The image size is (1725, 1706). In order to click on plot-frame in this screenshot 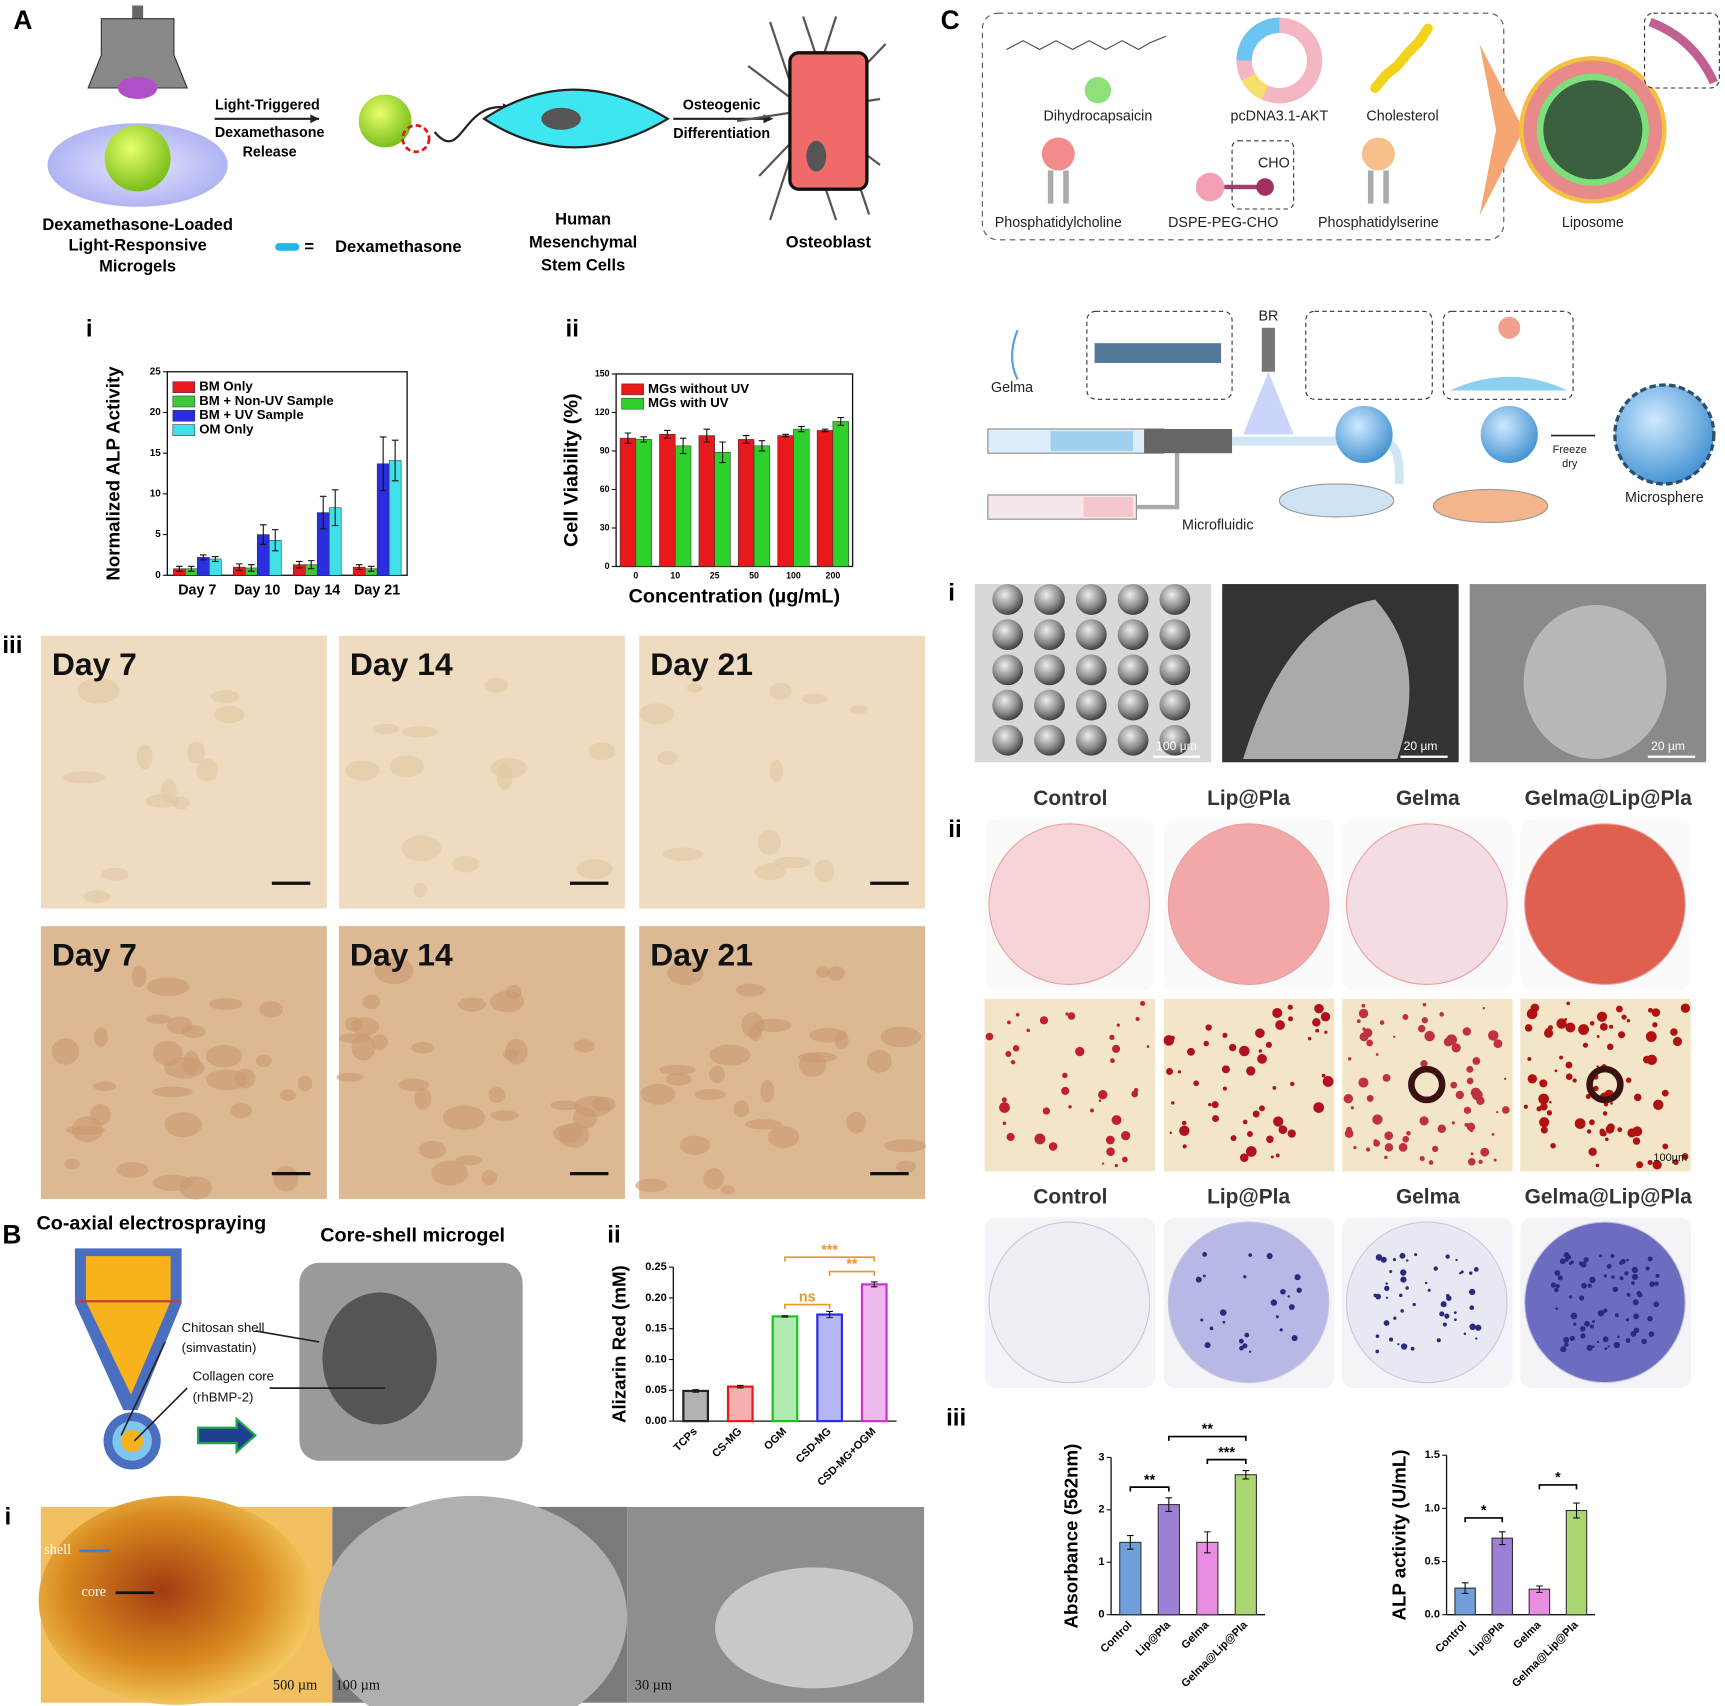, I will do `click(734, 470)`.